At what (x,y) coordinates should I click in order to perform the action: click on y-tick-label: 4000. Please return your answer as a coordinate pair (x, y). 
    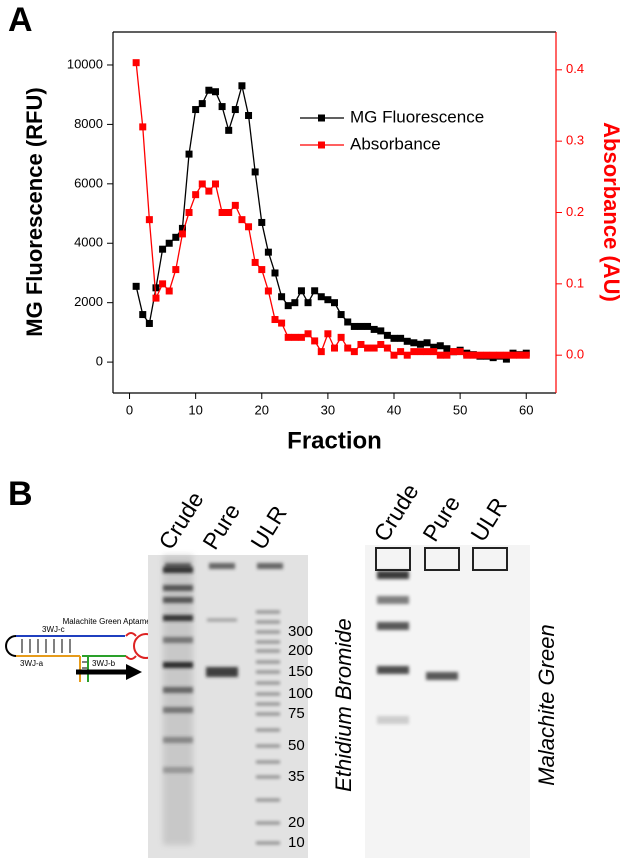
    Looking at the image, I should click on (88, 242).